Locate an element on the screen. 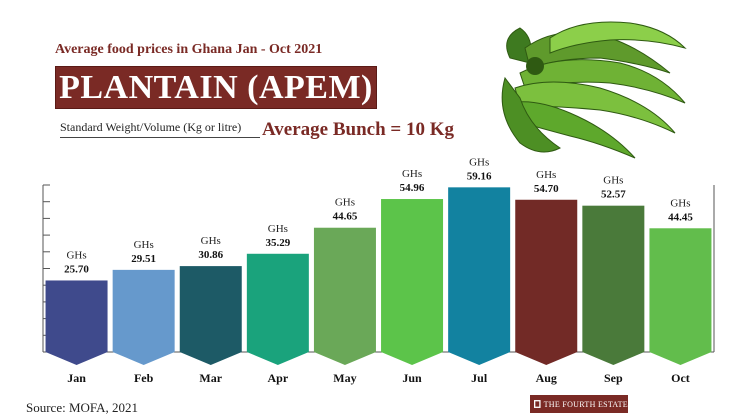 The width and height of the screenshot is (731, 420). plantain-bunch-image is located at coordinates (594, 90).